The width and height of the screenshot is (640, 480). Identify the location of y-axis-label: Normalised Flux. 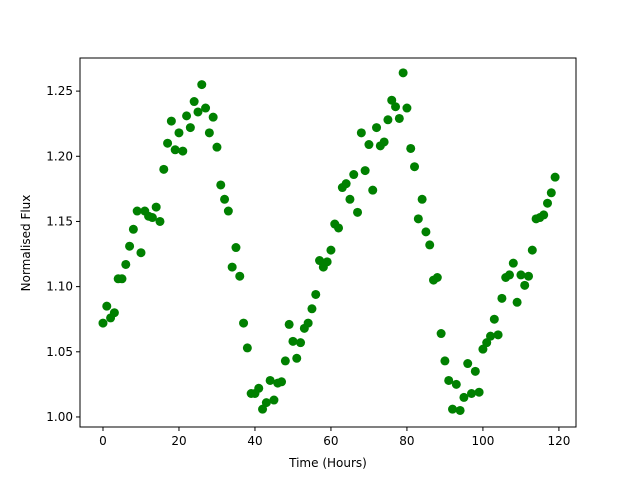
(26, 243).